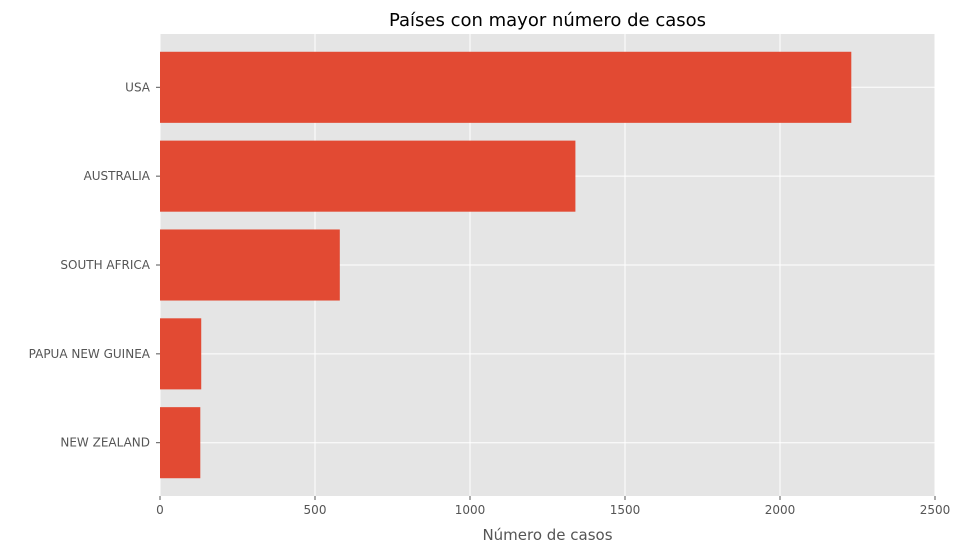 The width and height of the screenshot is (962, 553). What do you see at coordinates (625, 510) in the screenshot?
I see `x-tick-label: 1500` at bounding box center [625, 510].